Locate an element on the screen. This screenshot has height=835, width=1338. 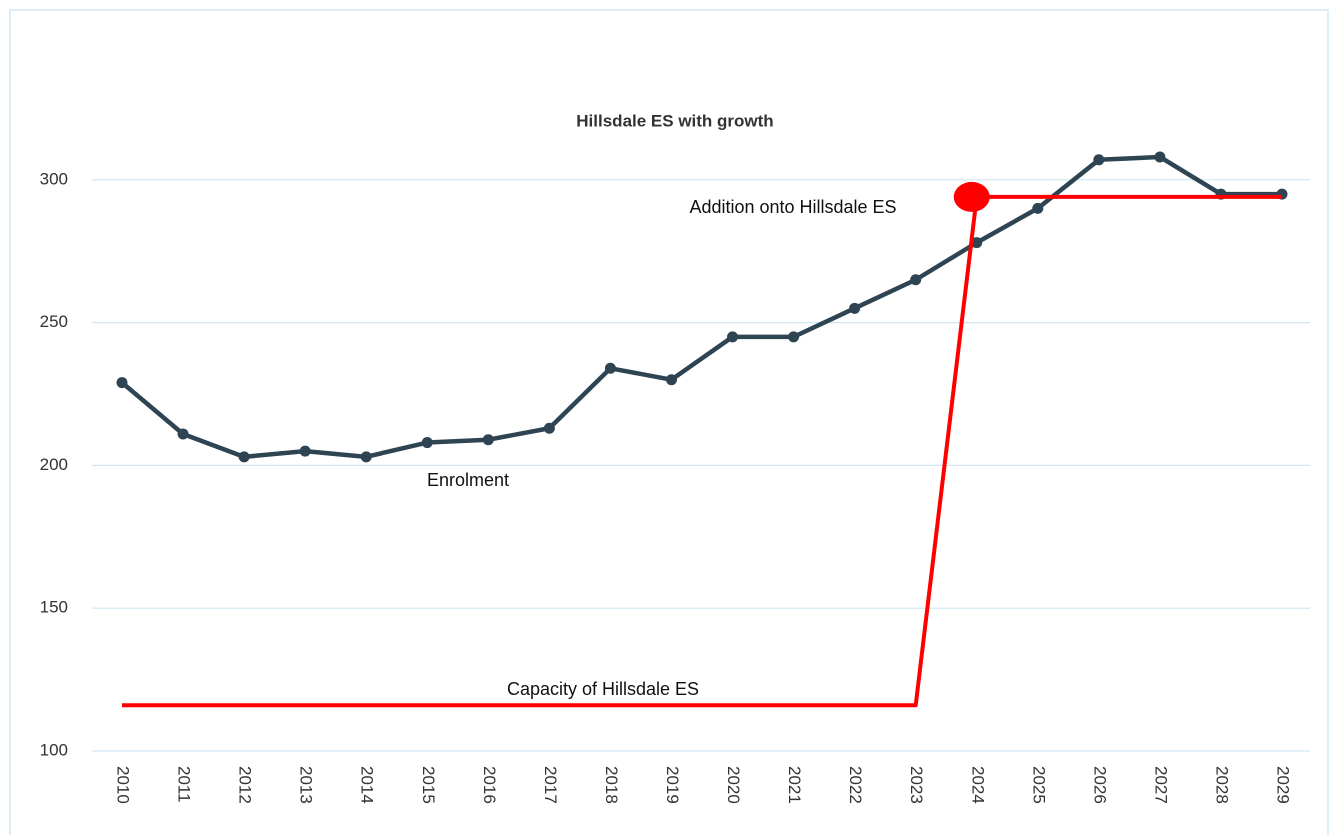
x-tick-label: 2015 is located at coordinates (428, 785).